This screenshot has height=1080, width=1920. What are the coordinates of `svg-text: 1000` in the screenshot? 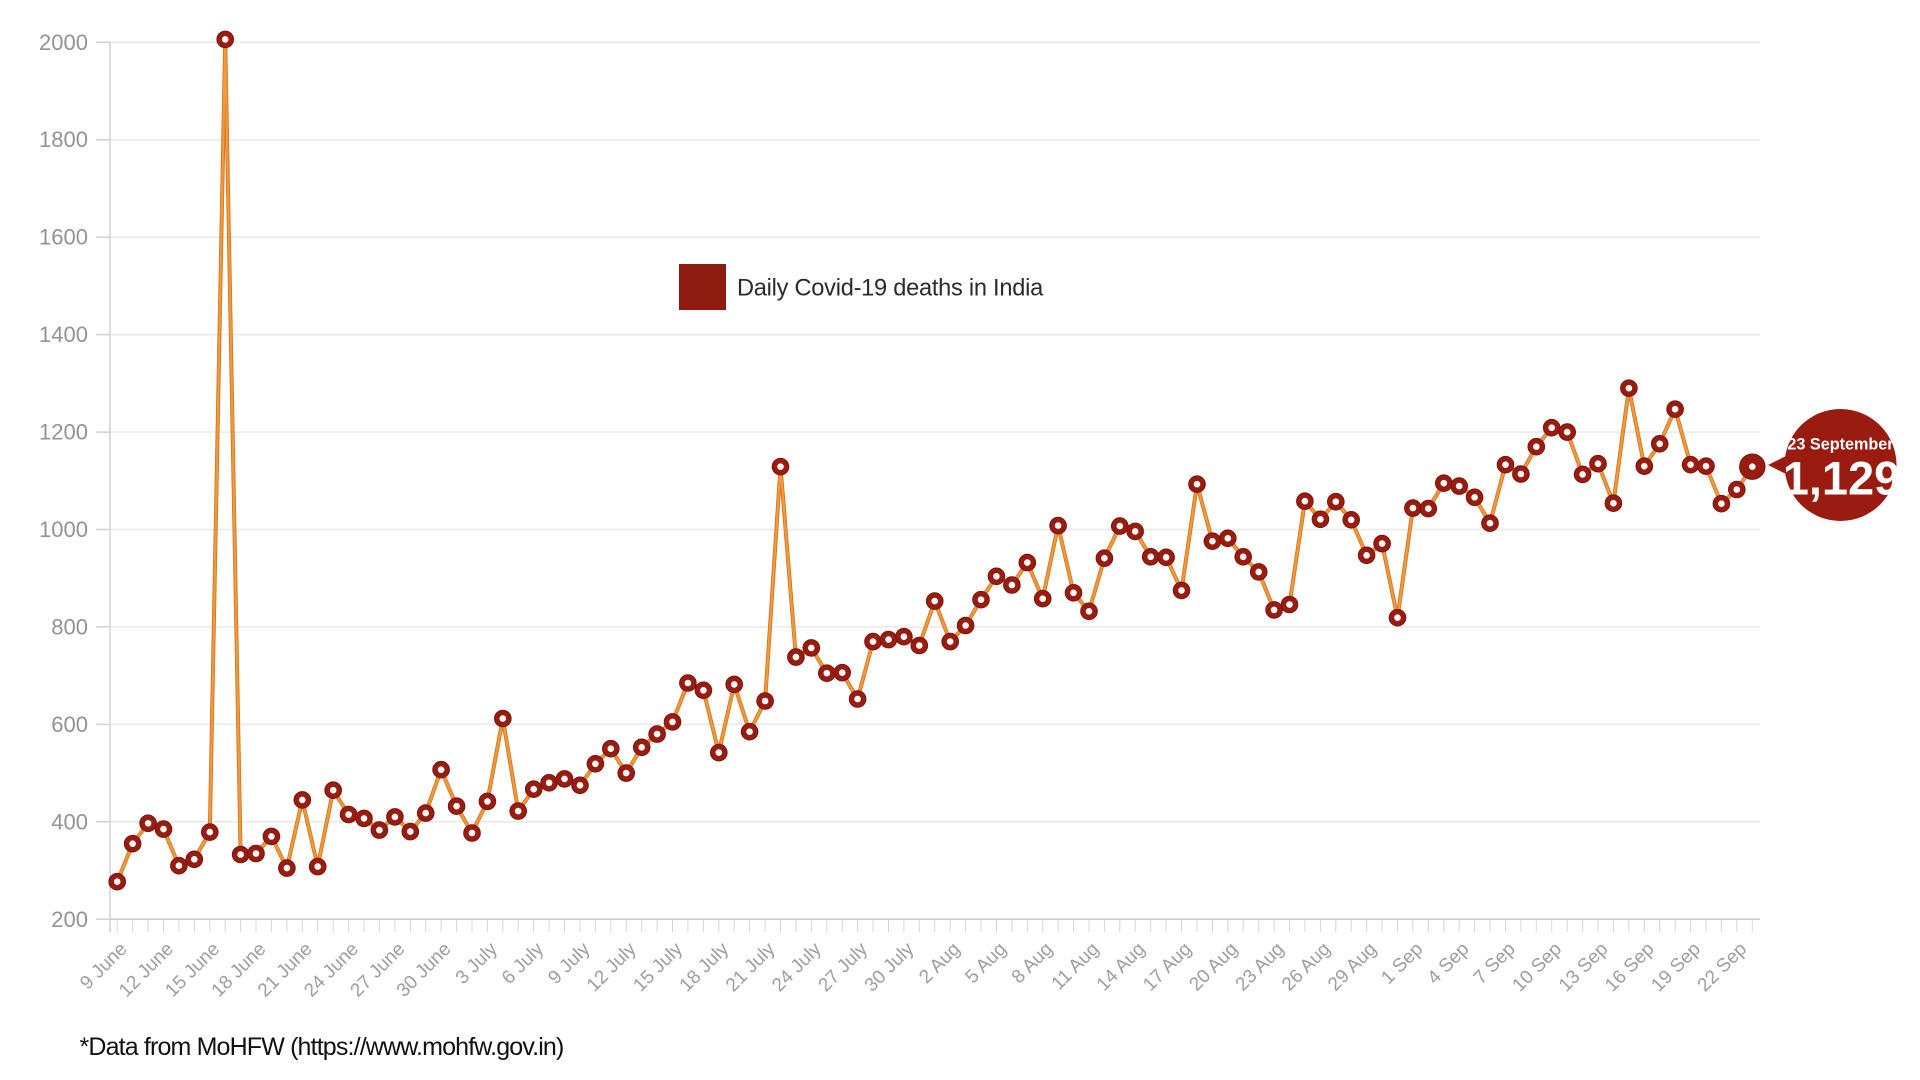 It's located at (63, 529).